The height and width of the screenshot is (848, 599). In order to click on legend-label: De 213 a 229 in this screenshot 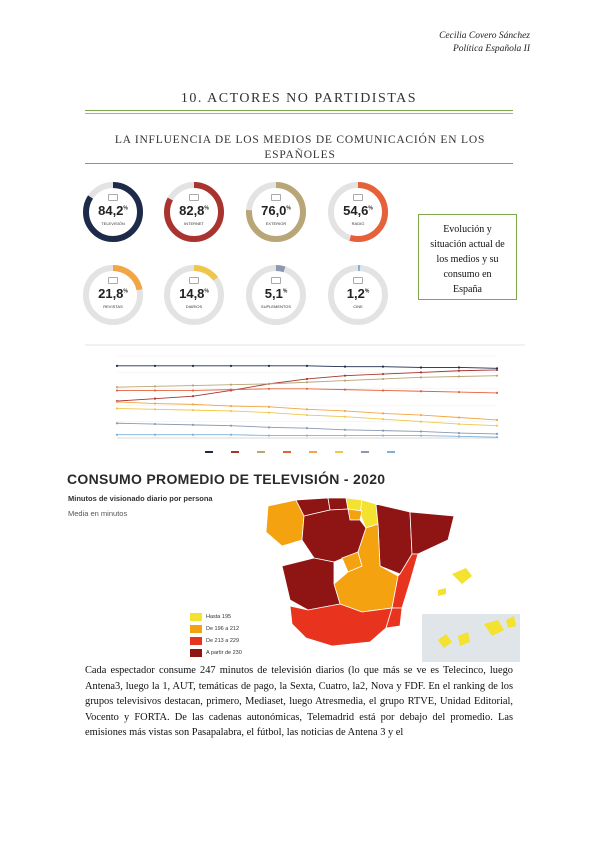, I will do `click(223, 640)`.